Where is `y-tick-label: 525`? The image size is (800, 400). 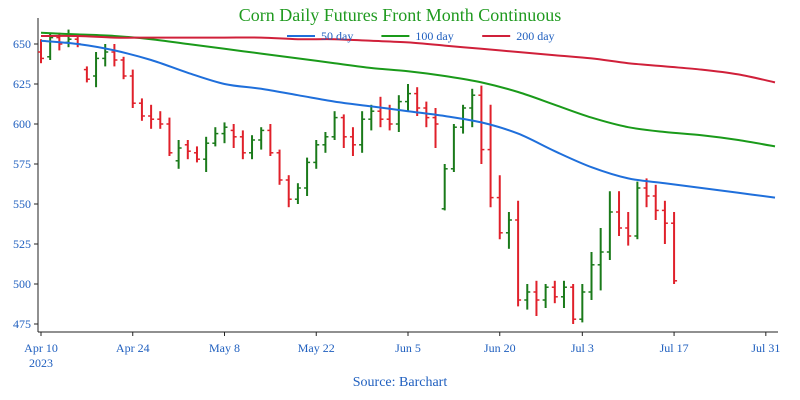 y-tick-label: 525 is located at coordinates (22, 244).